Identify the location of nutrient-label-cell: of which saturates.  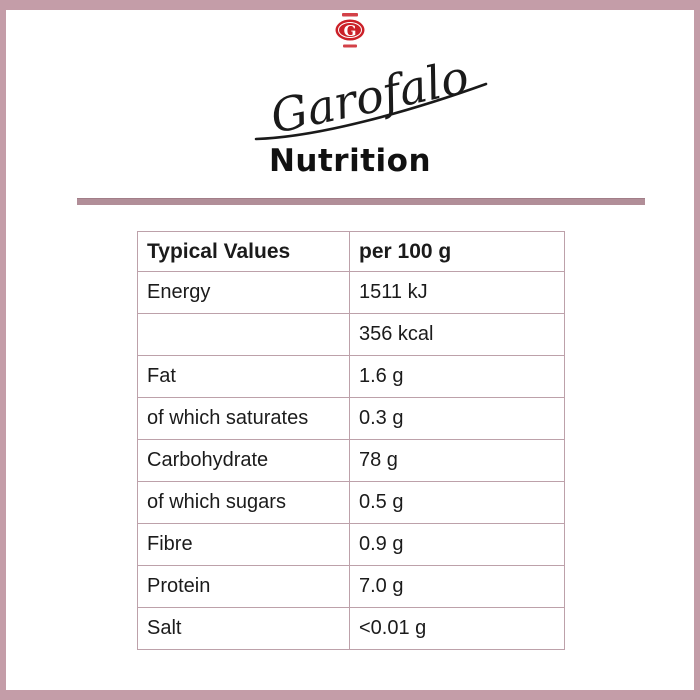
(243, 418).